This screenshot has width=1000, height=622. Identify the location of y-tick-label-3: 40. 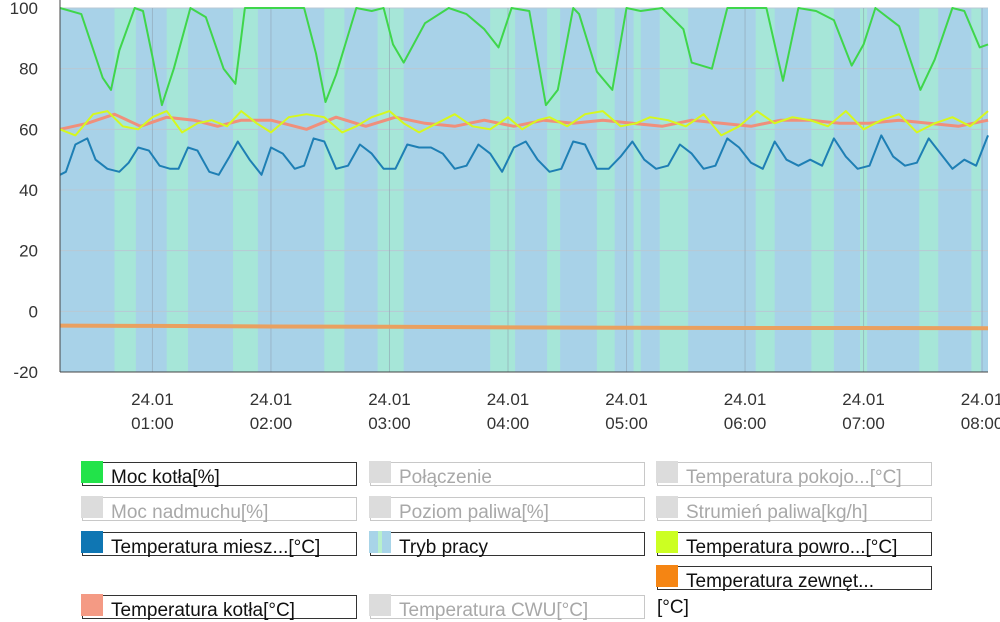
(28, 190).